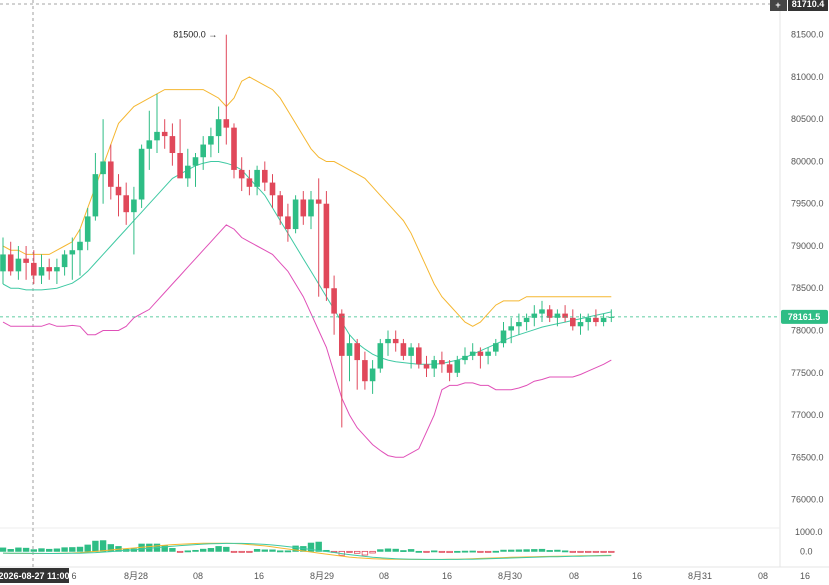 This screenshot has width=829, height=585. I want to click on x-tick-label: 8月30, so click(510, 576).